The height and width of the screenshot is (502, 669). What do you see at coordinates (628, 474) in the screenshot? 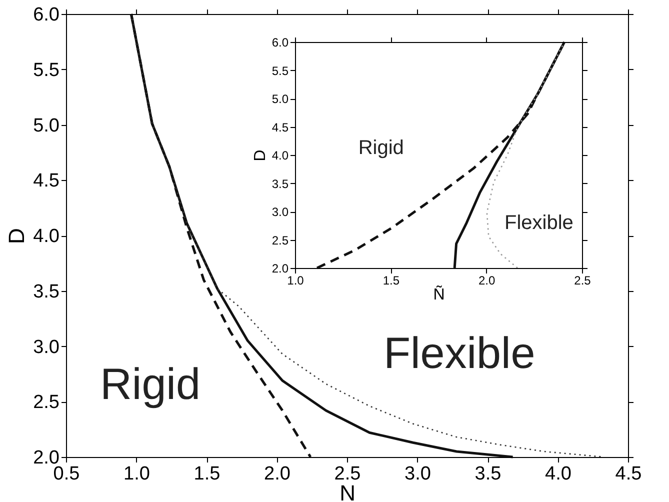
I see `x-tick-label: 4.5` at bounding box center [628, 474].